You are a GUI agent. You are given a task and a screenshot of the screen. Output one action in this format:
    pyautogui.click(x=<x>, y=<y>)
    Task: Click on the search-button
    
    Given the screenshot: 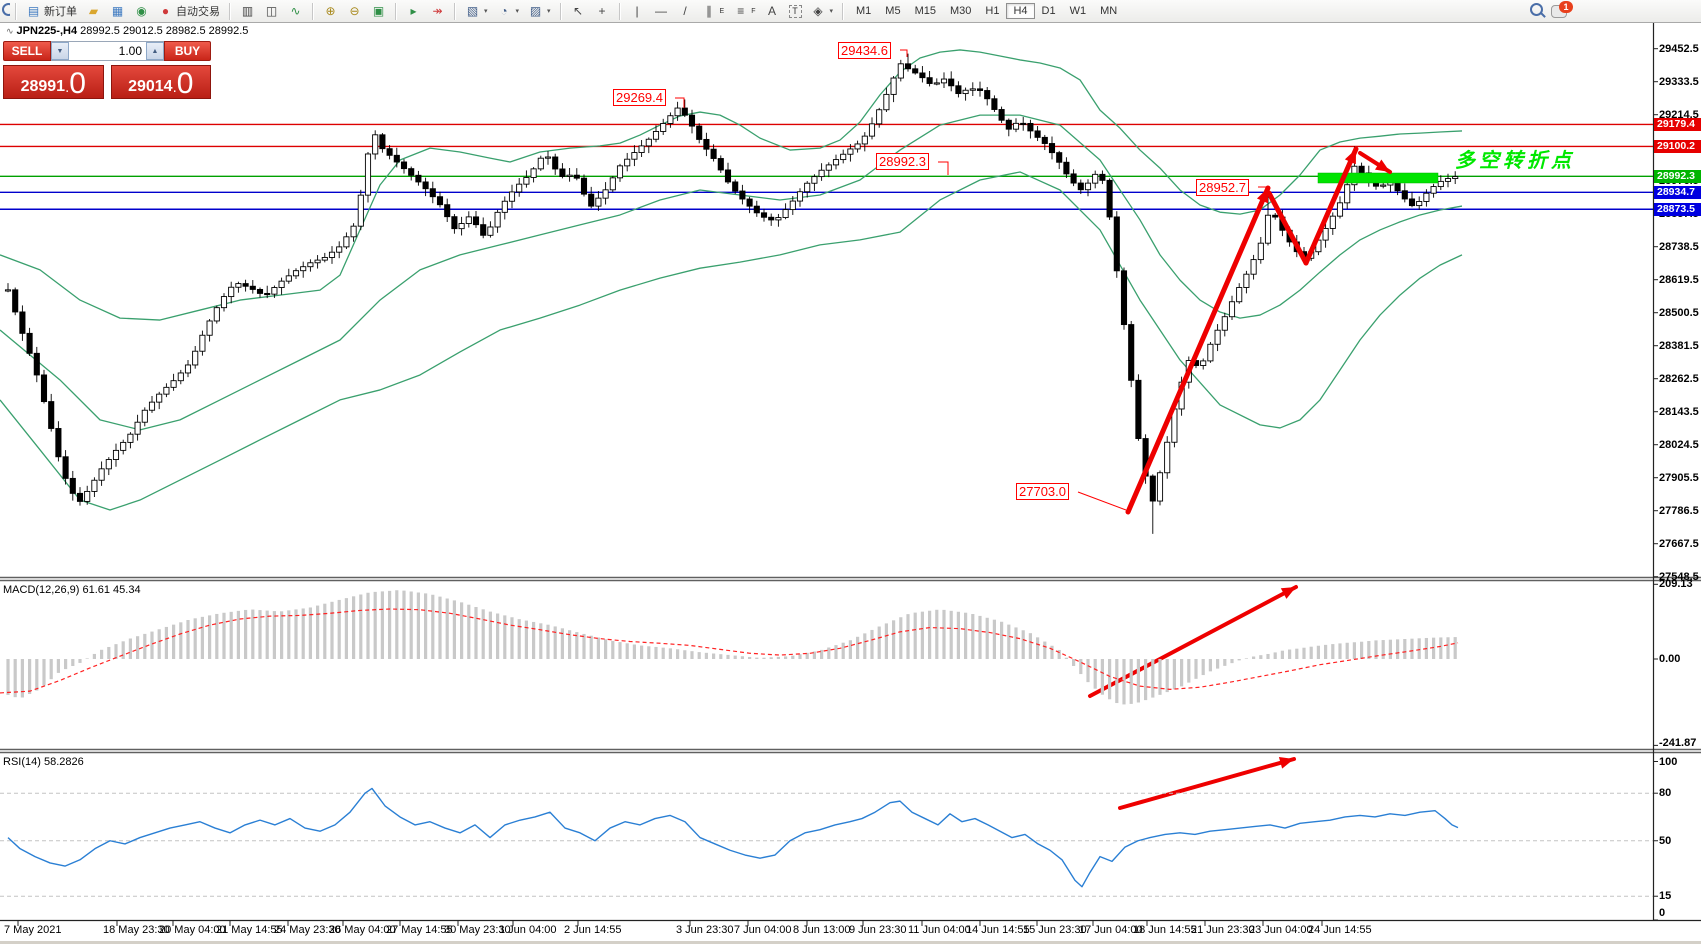 What is the action you would take?
    pyautogui.click(x=1536, y=11)
    